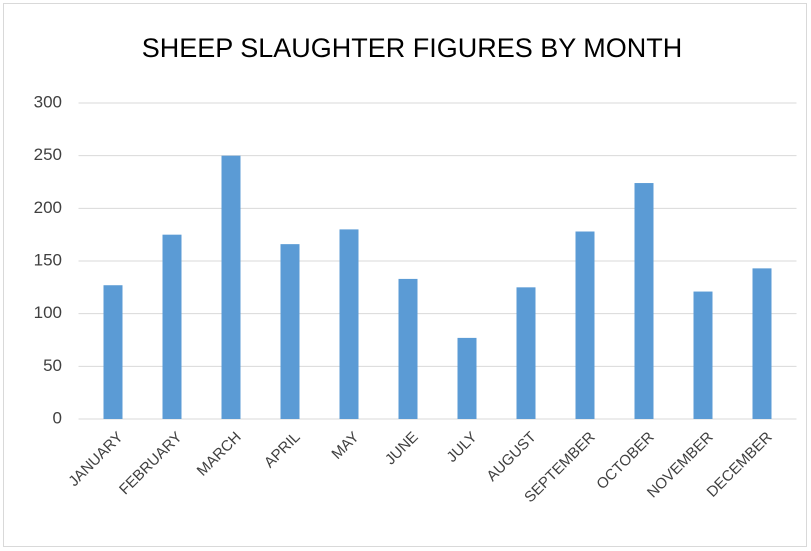  What do you see at coordinates (48, 312) in the screenshot?
I see `y-tick-label: 100` at bounding box center [48, 312].